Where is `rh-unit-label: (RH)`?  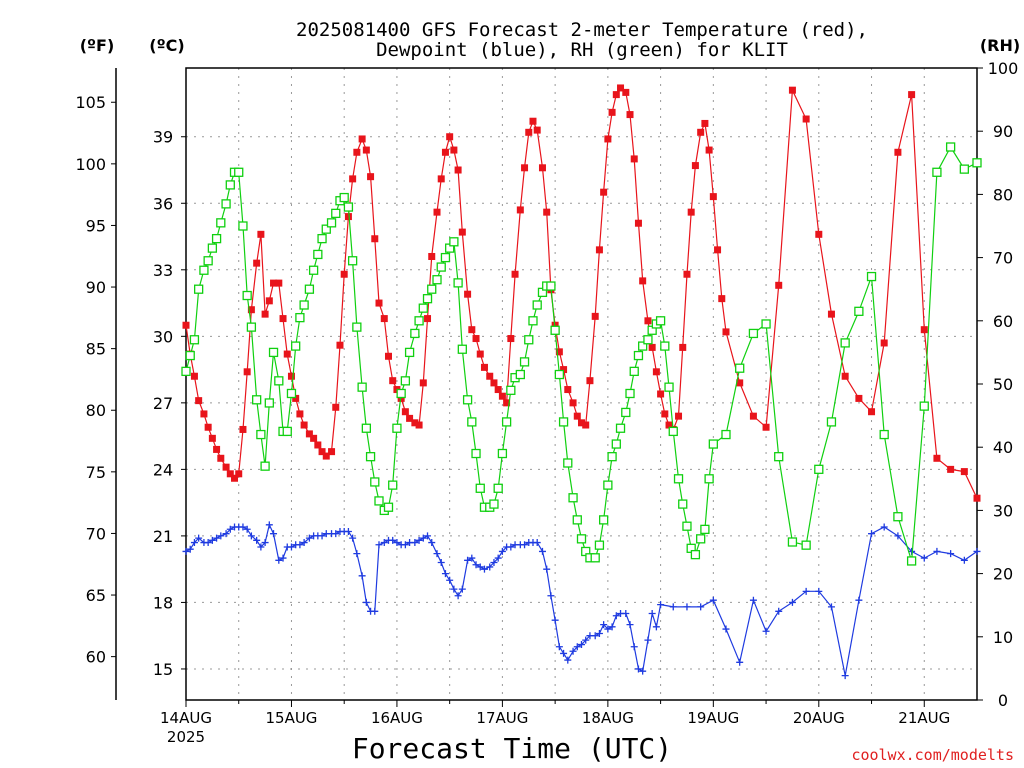
rh-unit-label: (RH) is located at coordinates (1000, 45).